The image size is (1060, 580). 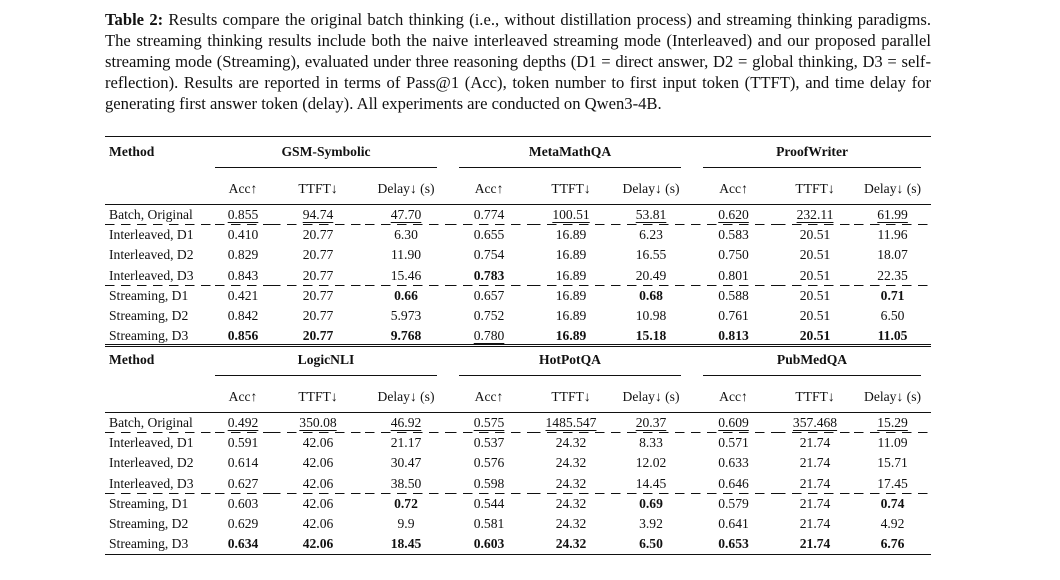 What do you see at coordinates (892, 443) in the screenshot?
I see `cell-value: 11.09` at bounding box center [892, 443].